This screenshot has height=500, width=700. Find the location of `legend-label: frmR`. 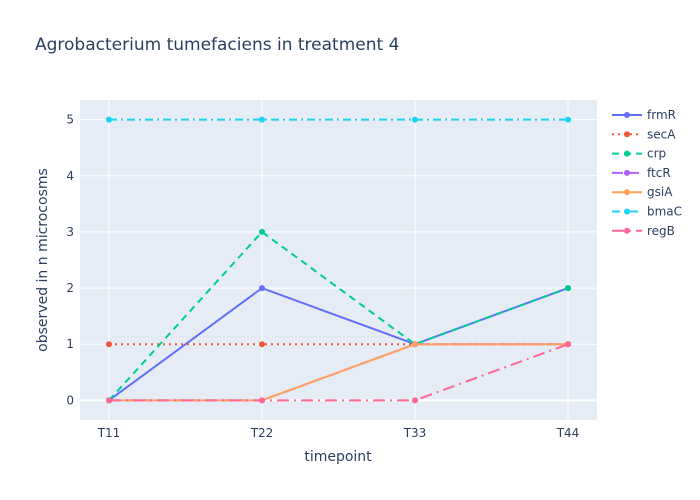

legend-label: frmR is located at coordinates (661, 115).